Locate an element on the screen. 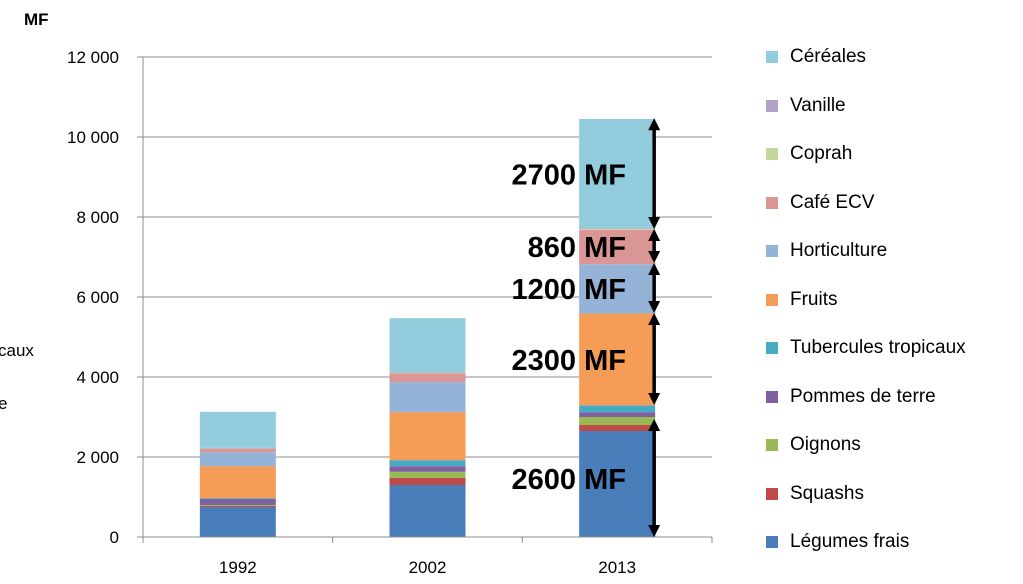  x-tick-label: 1992 is located at coordinates (238, 567).